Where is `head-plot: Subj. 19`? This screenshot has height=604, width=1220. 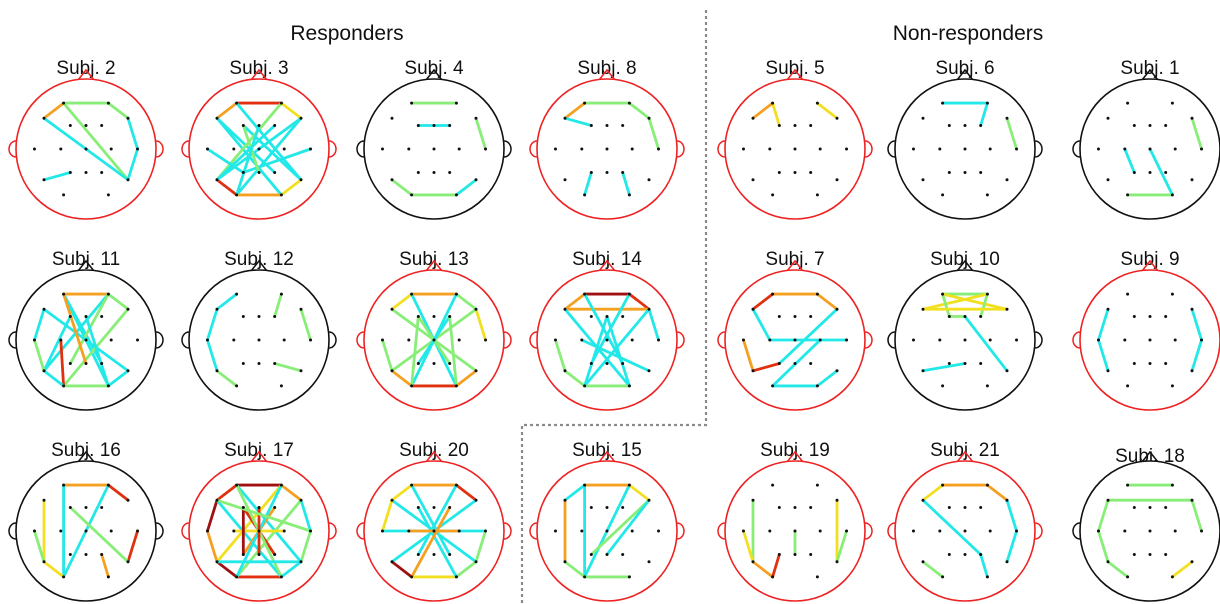 head-plot: Subj. 19 is located at coordinates (795, 521).